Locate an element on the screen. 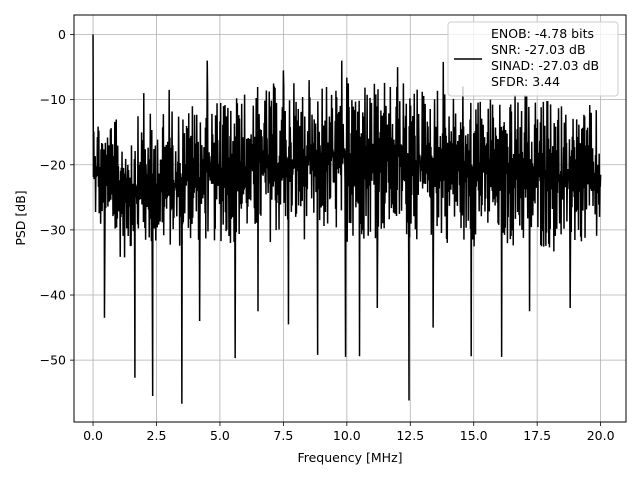 The height and width of the screenshot is (480, 640). x-tick-label: 5.0 is located at coordinates (220, 435).